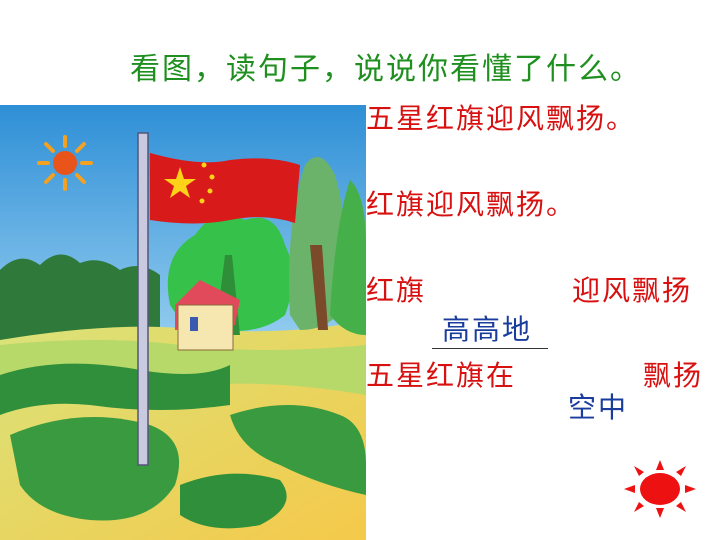  I want to click on sentence-3-end: 迎风飘扬, so click(632, 290).